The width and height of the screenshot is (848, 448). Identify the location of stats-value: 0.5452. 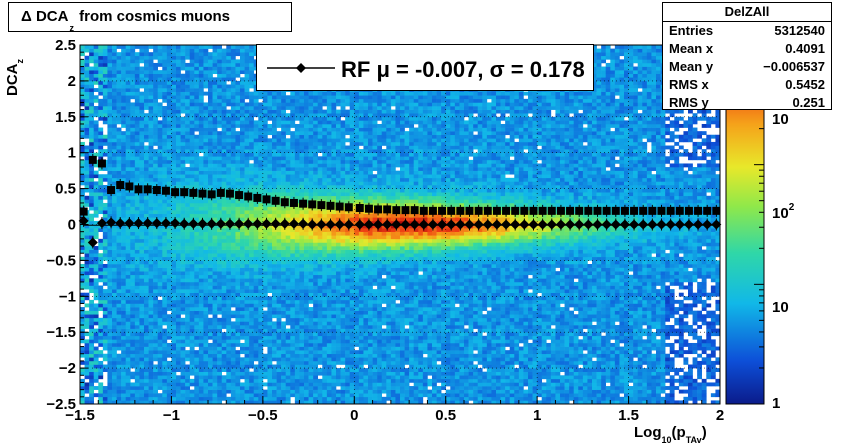
(805, 84).